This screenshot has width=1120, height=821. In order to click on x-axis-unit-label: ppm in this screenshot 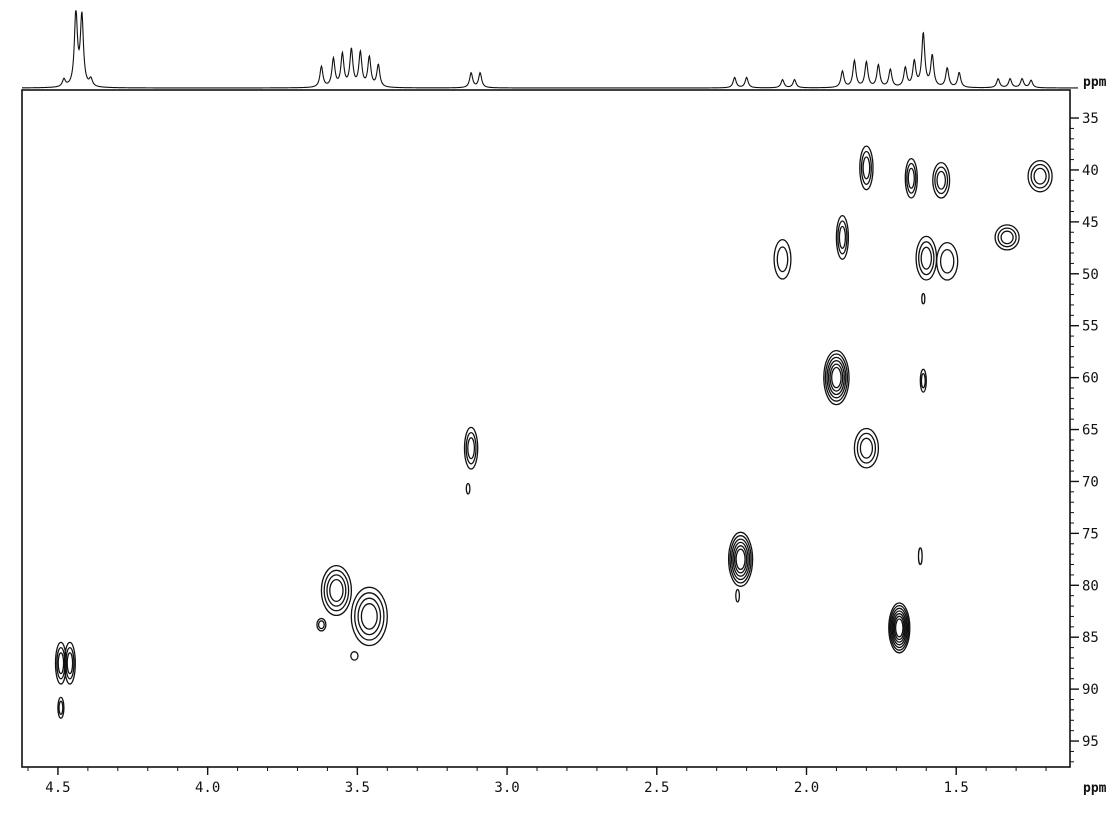, I will do `click(1095, 788)`.